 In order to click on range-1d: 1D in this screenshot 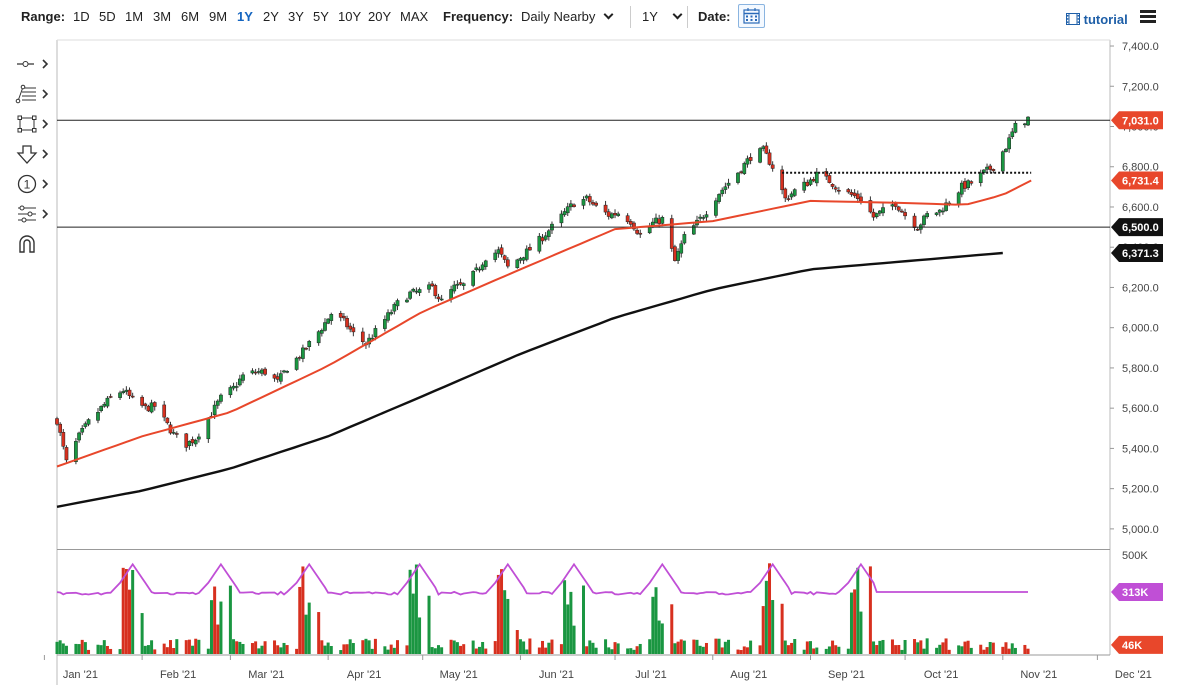, I will do `click(81, 16)`.